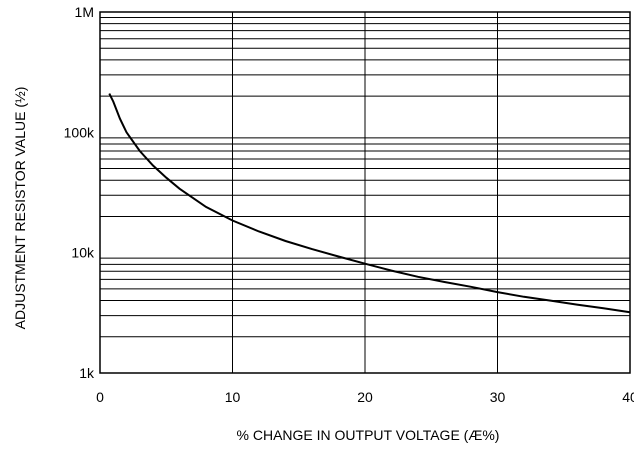  I want to click on x-tick-label: 20, so click(365, 397).